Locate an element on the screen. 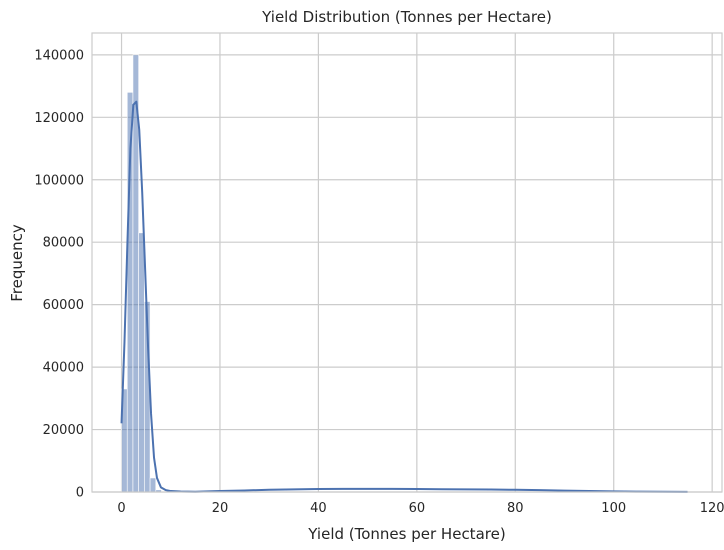  y-tick-label: 120000 is located at coordinates (59, 118).